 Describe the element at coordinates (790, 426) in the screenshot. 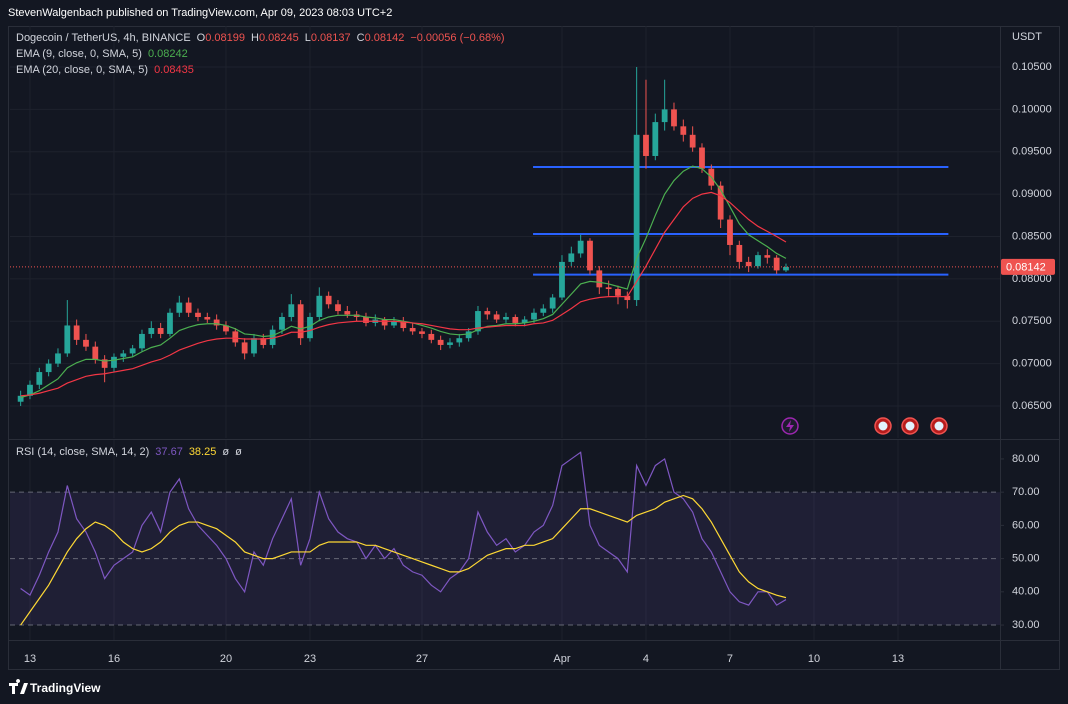

I see `lightning-glyph` at that location.